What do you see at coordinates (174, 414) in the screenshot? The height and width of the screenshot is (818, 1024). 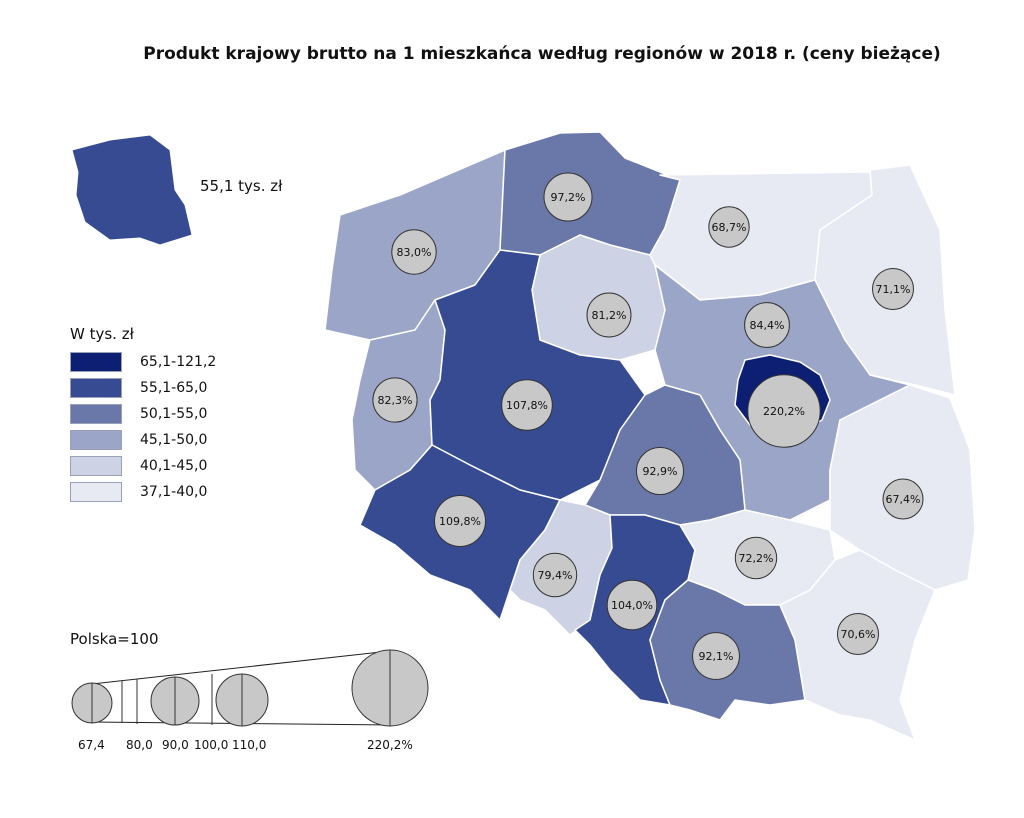 I see `legend-label: 50,1-55,0` at bounding box center [174, 414].